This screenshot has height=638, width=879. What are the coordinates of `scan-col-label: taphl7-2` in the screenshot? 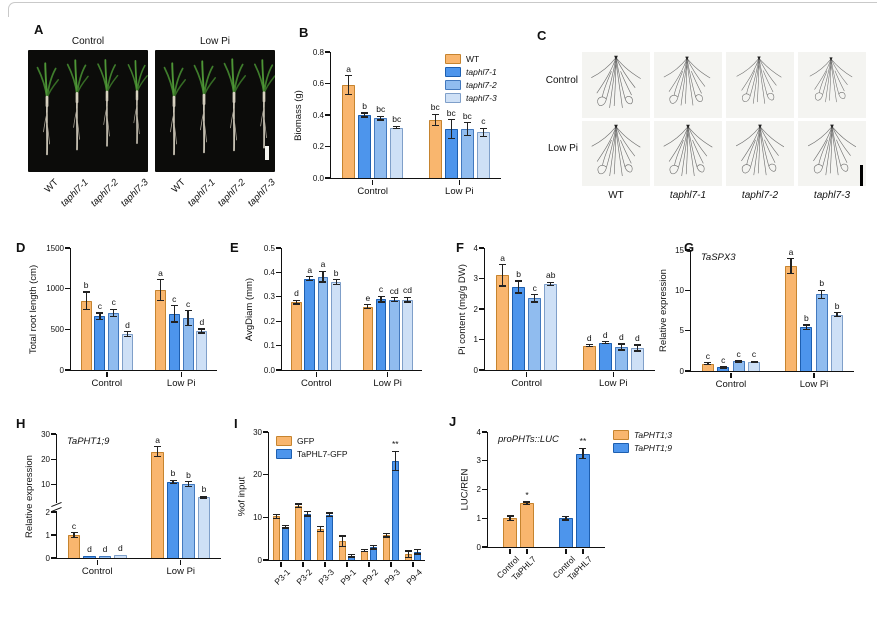 It's located at (760, 195).